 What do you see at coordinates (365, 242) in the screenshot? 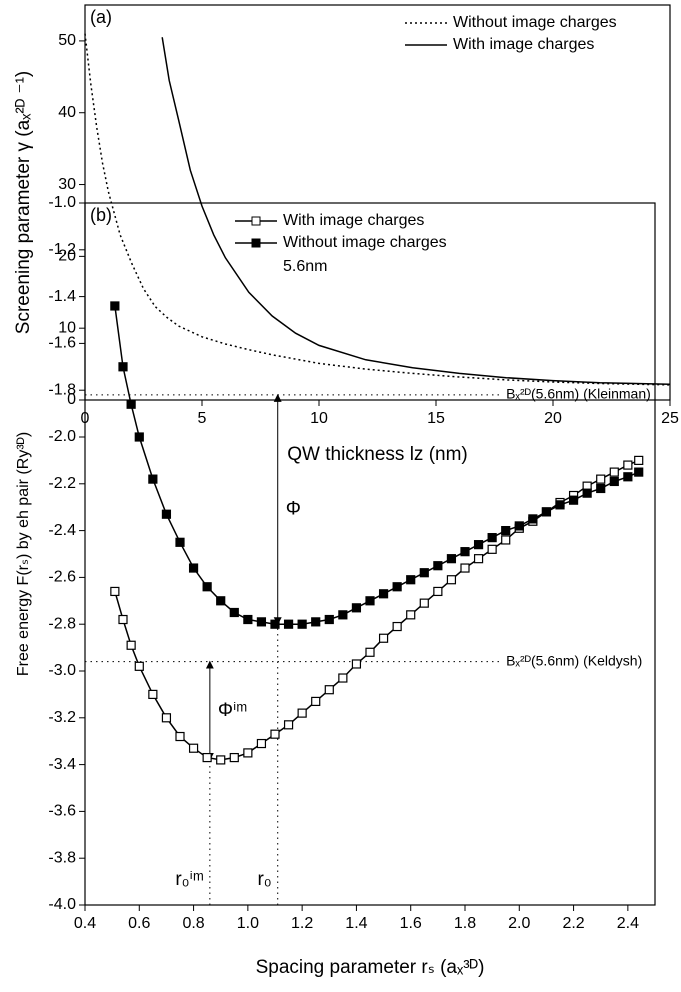
I see `legend-label: Without image charges` at bounding box center [365, 242].